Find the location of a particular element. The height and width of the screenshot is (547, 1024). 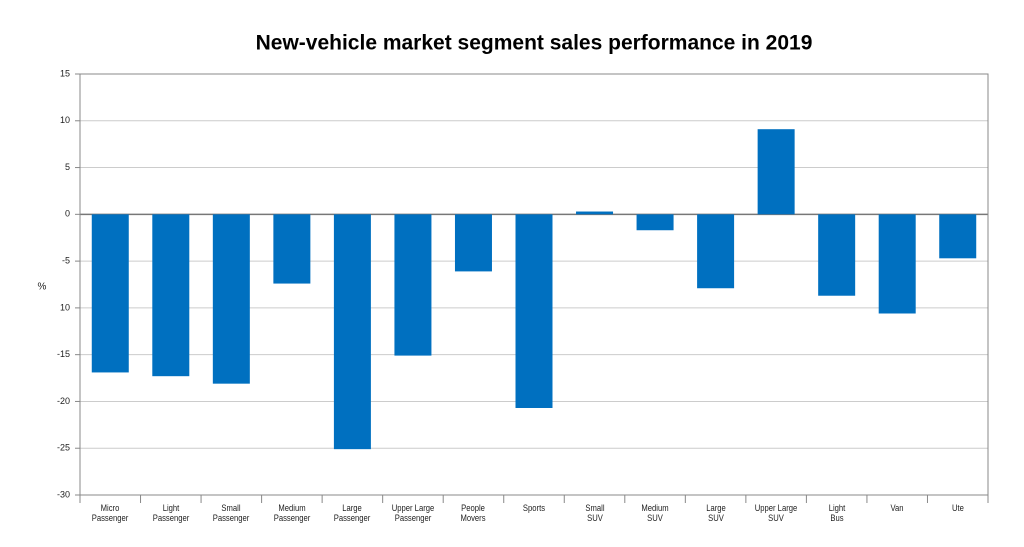

y-tick-label: 5 is located at coordinates (67, 167).